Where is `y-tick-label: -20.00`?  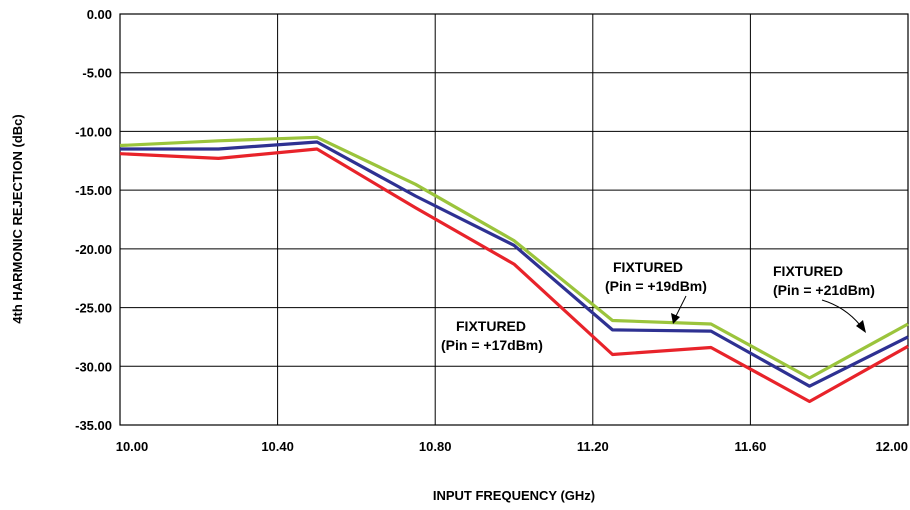
y-tick-label: -20.00 is located at coordinates (93, 249).